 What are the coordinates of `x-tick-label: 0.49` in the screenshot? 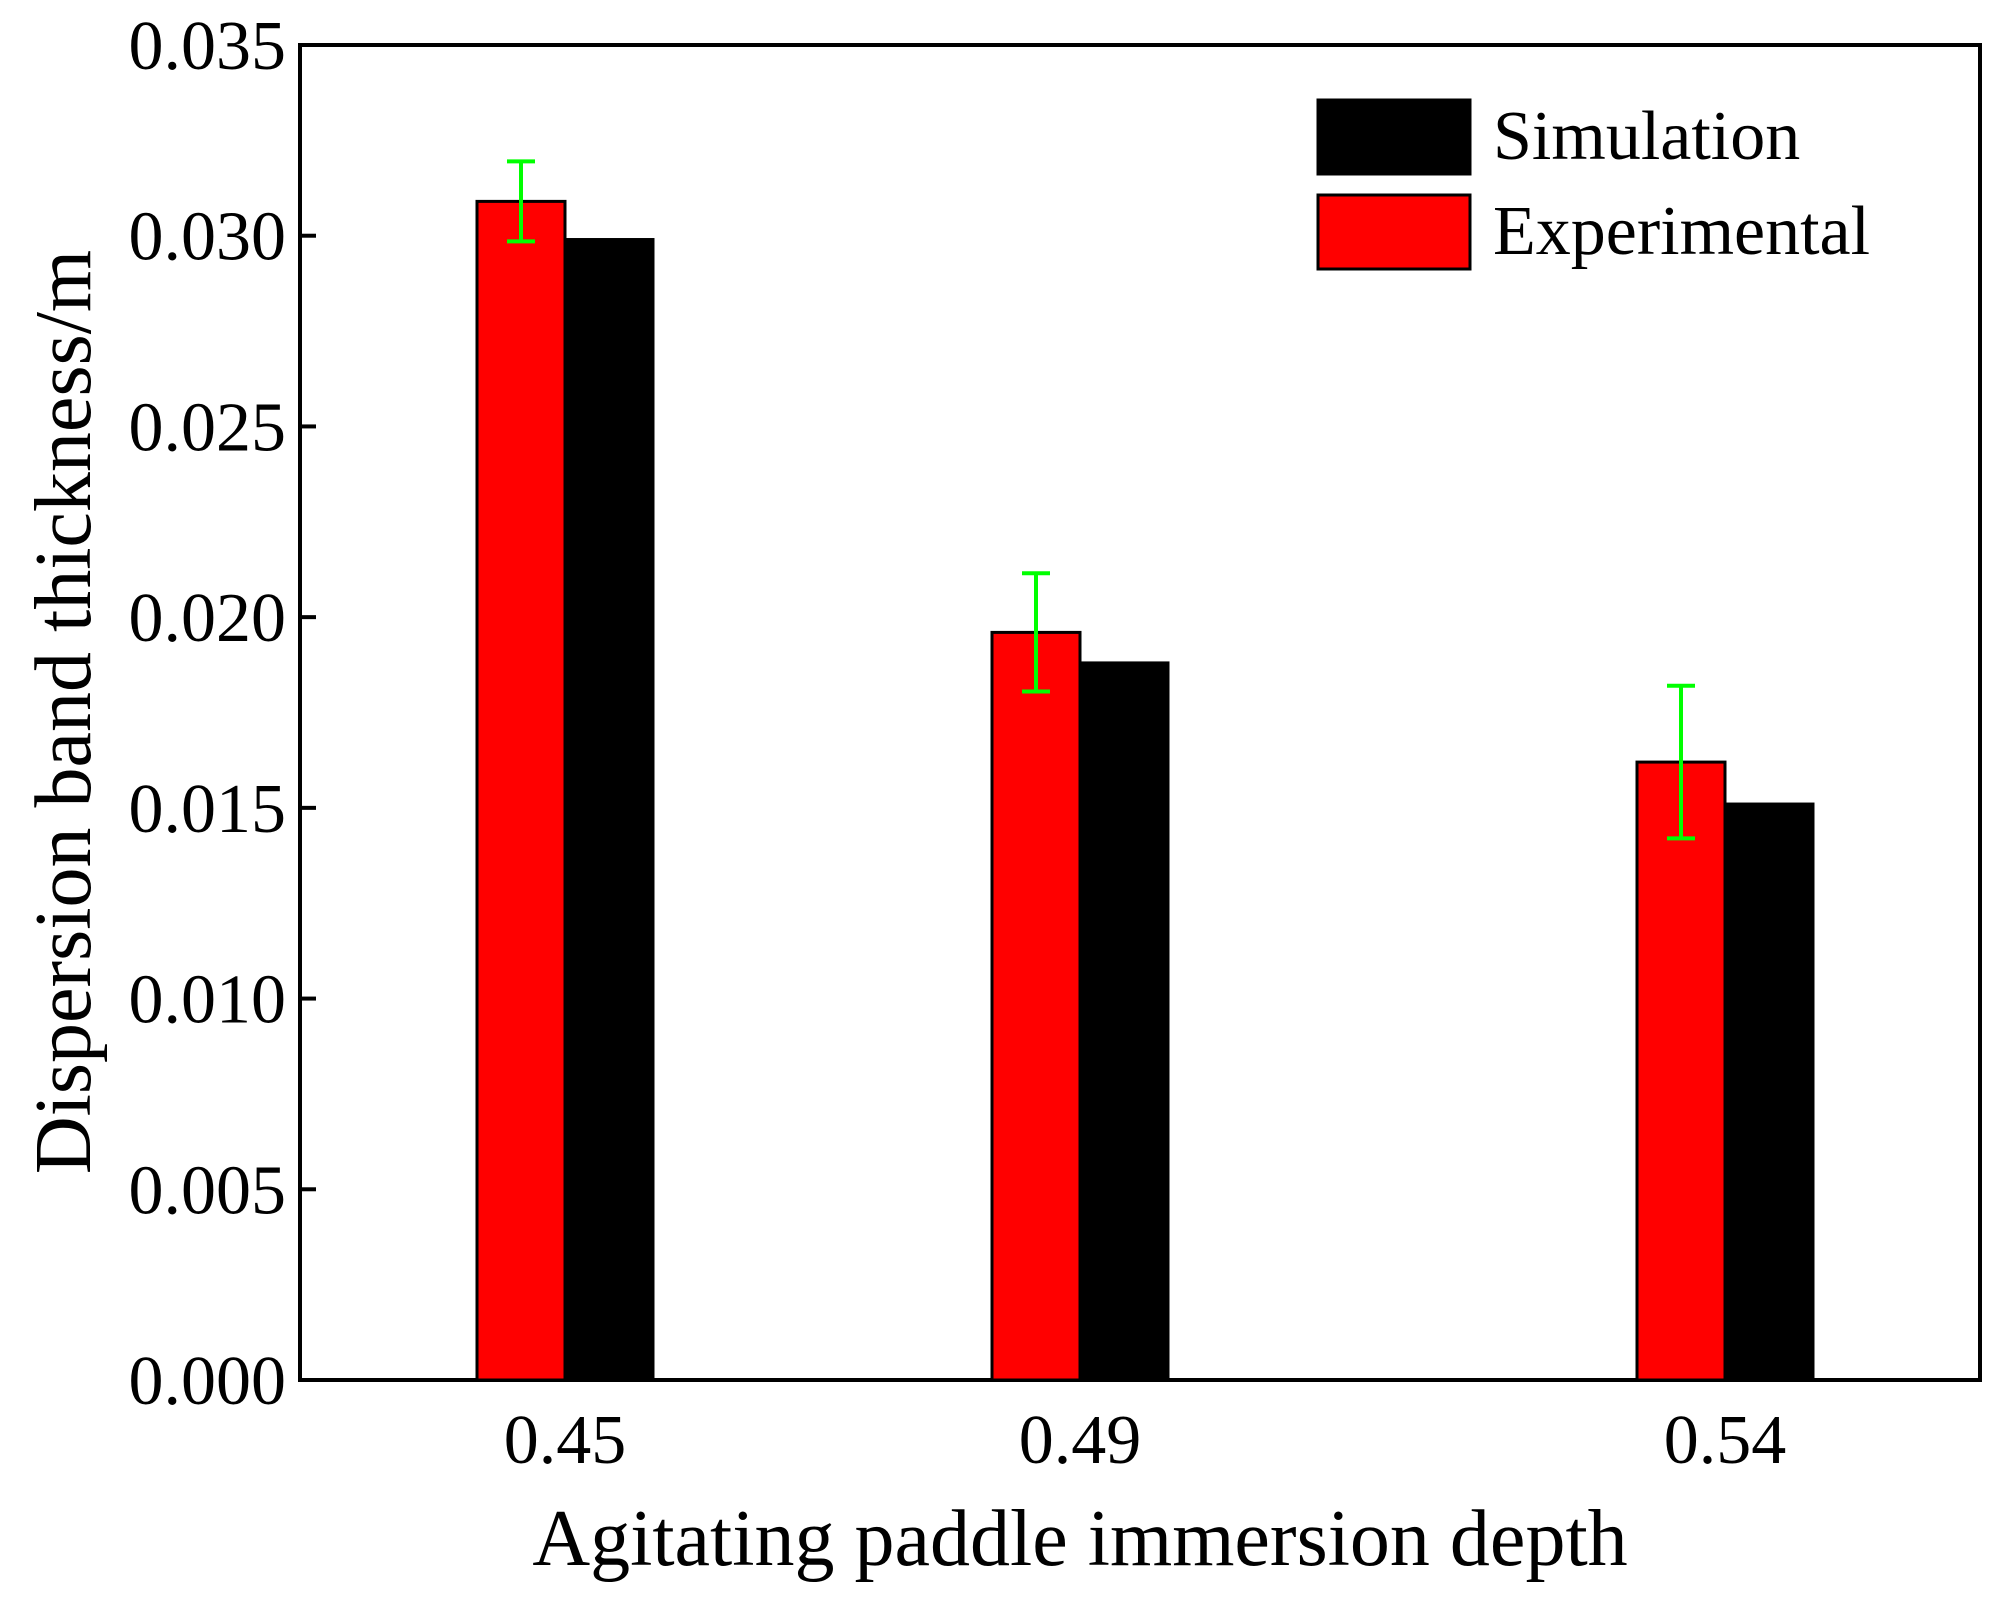 It's located at (1080, 1440).